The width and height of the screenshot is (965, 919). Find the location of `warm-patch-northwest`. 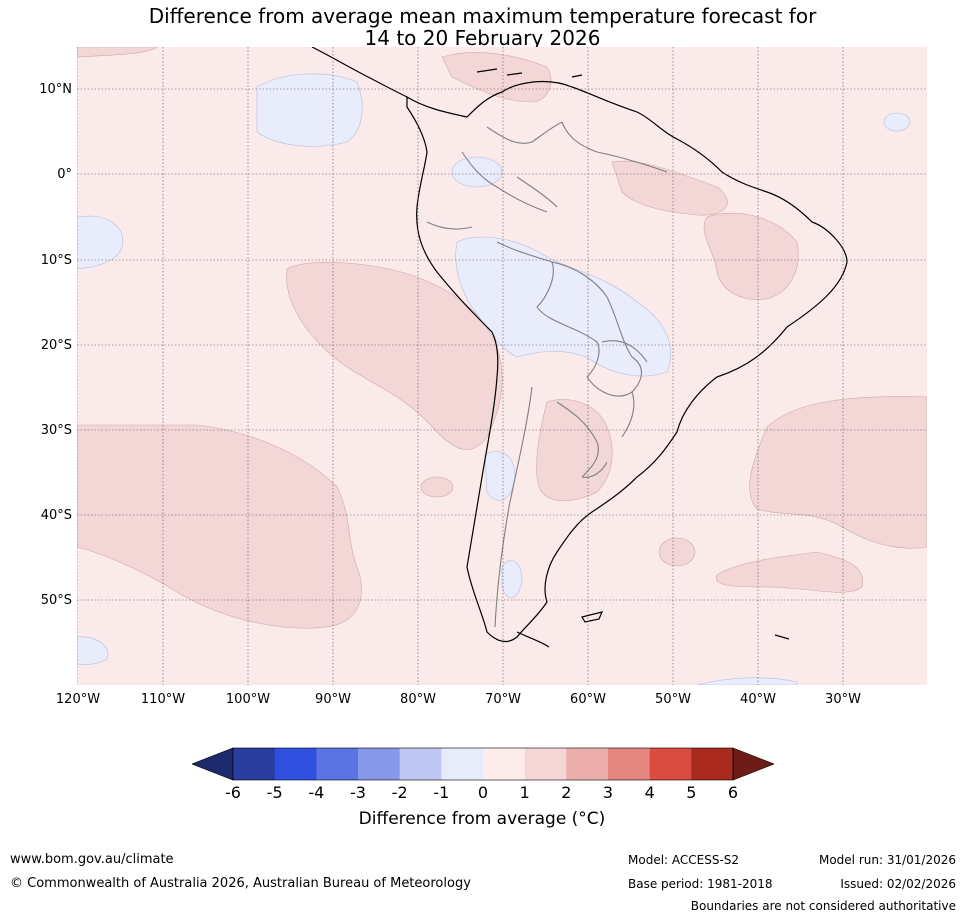

warm-patch-northwest is located at coordinates (117, 52).